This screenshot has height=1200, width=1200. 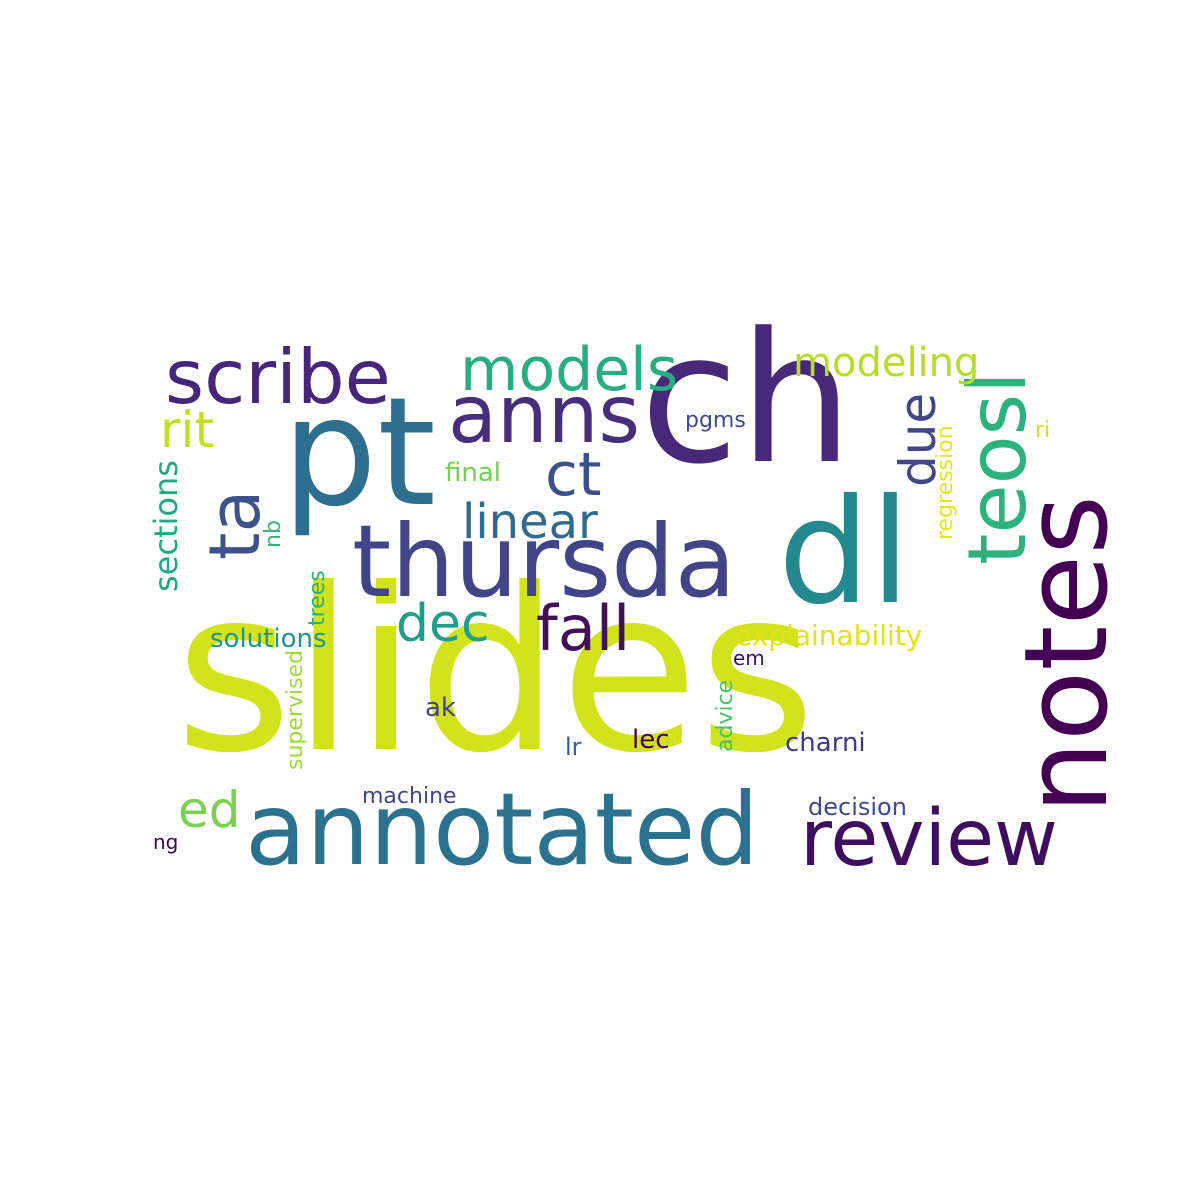 What do you see at coordinates (747, 399) in the screenshot?
I see `word-ch: ch` at bounding box center [747, 399].